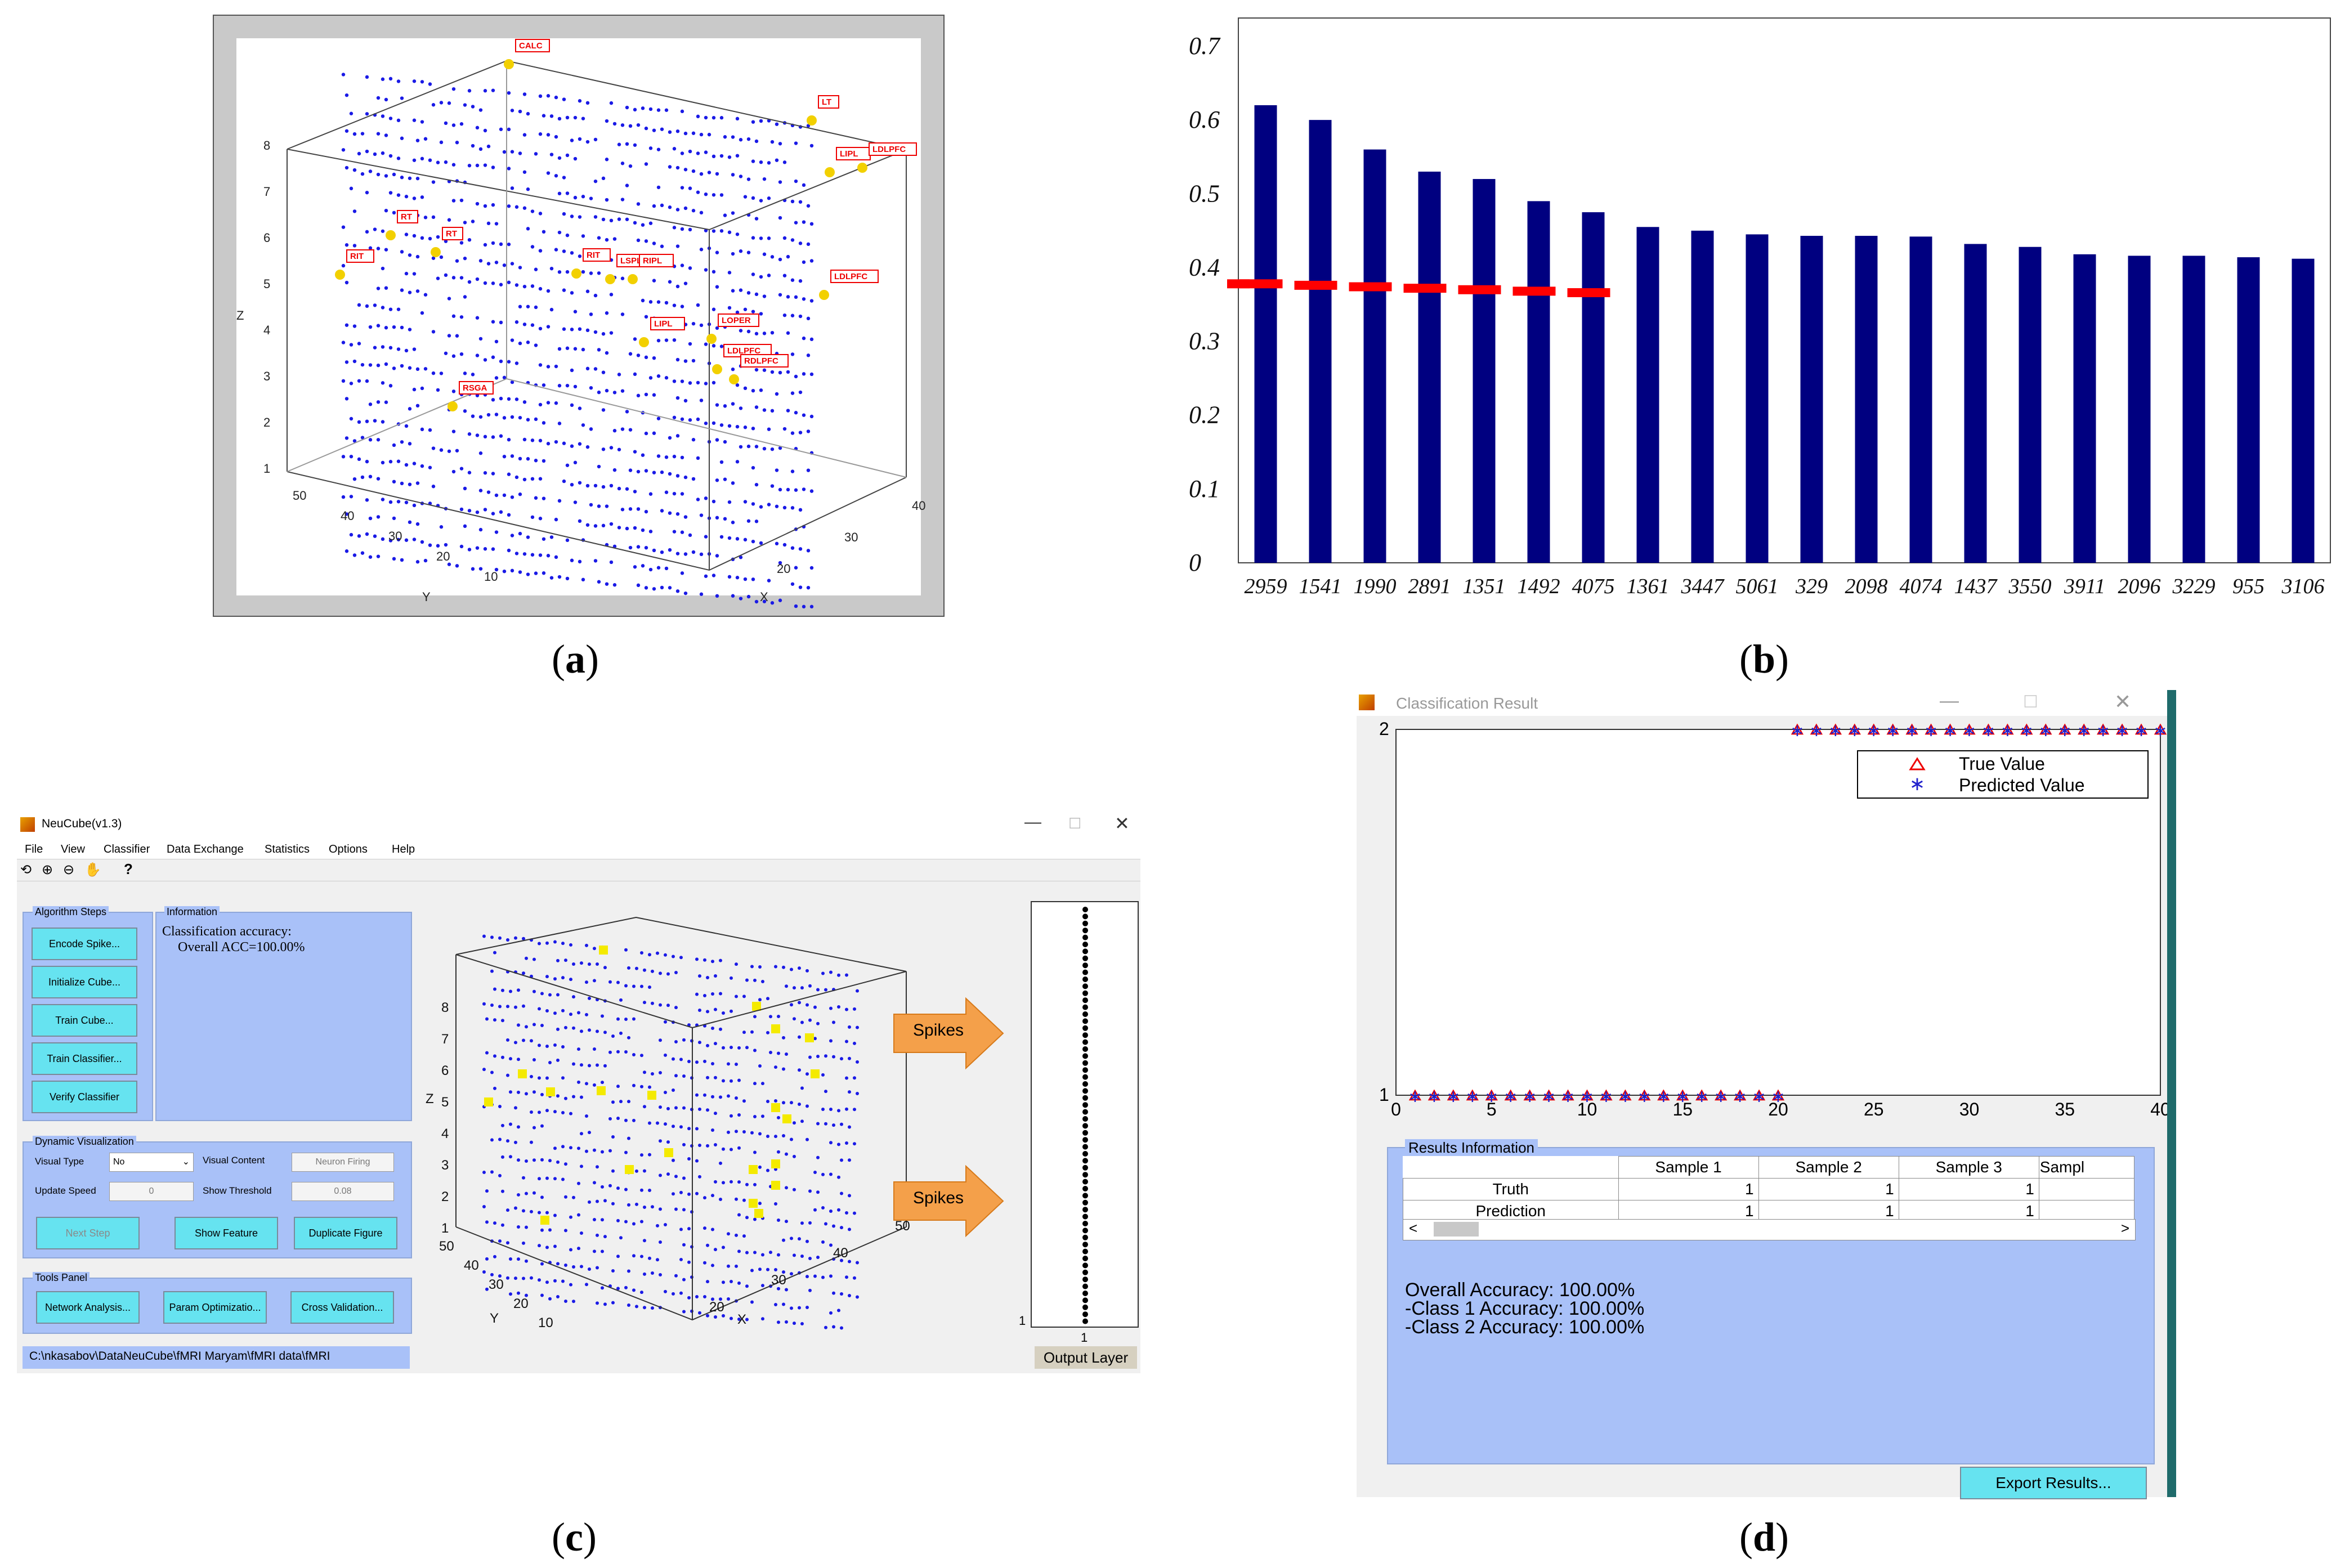 This screenshot has width=2336, height=1568. I want to click on close-icon-d: ✕, so click(2123, 701).